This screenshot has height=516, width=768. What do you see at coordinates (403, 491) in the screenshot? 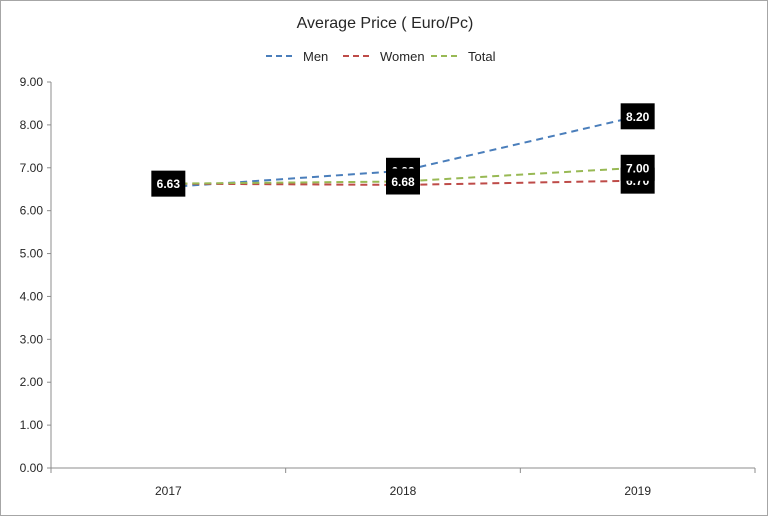
I see `x-tick-label: 2018` at bounding box center [403, 491].